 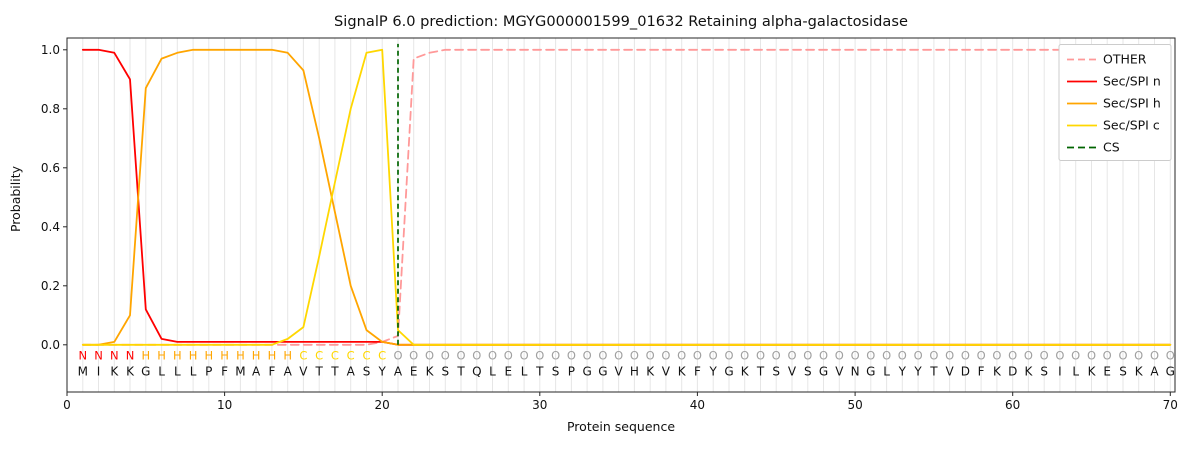 What do you see at coordinates (50, 109) in the screenshot?
I see `y-tick-label: 0.8` at bounding box center [50, 109].